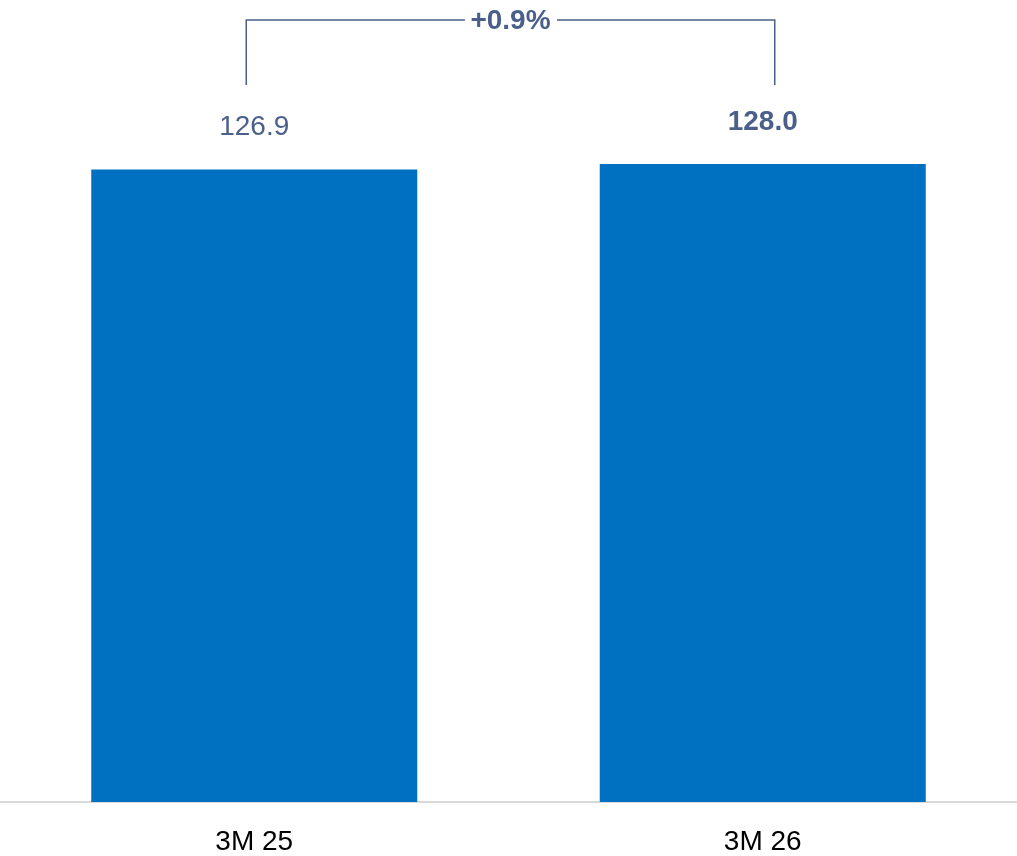 The image size is (1017, 856). Describe the element at coordinates (510, 20) in the screenshot. I see `text: +0.9%` at that location.